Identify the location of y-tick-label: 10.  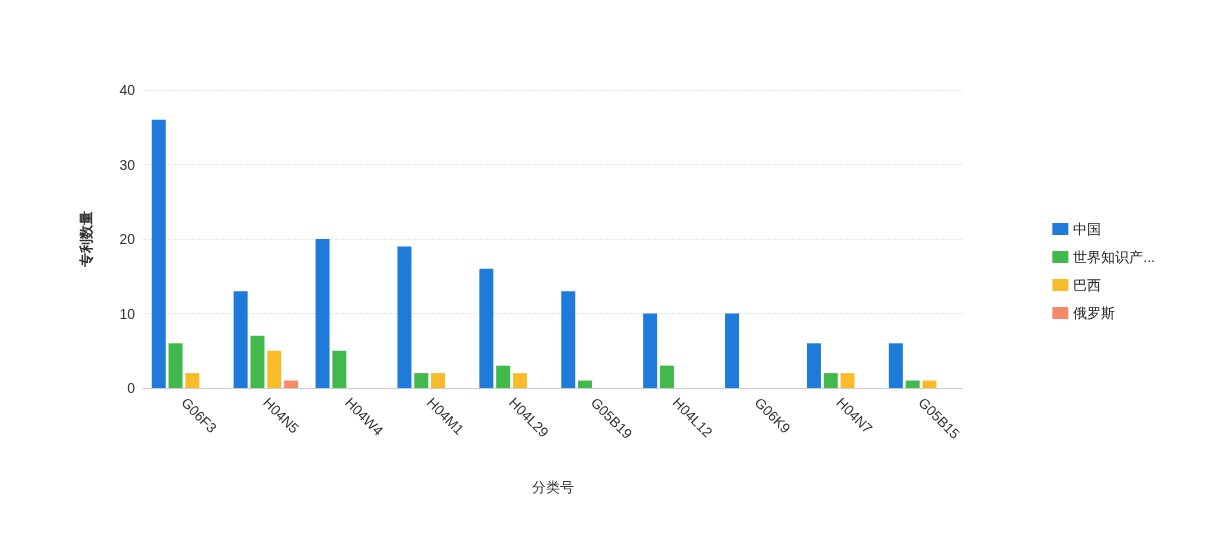
(127, 313).